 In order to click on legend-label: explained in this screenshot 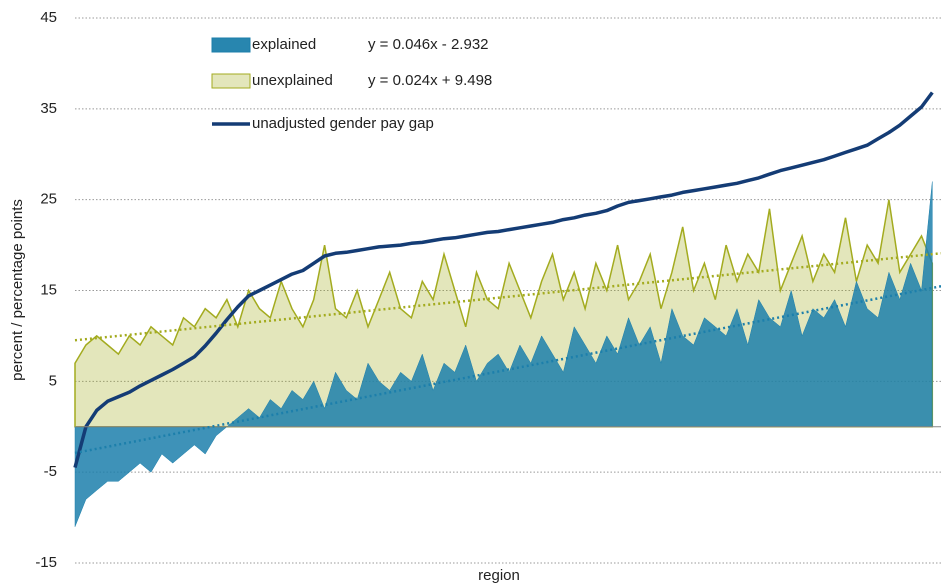, I will do `click(284, 44)`.